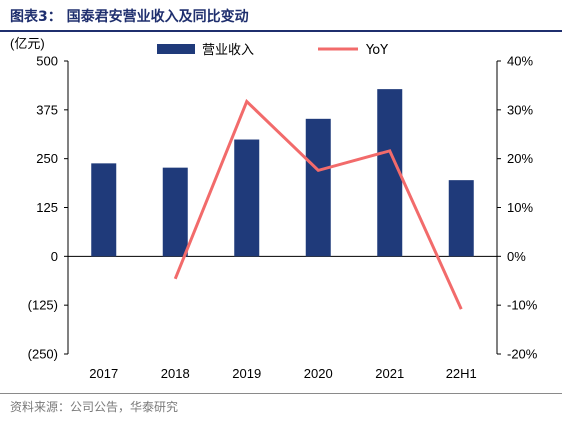  Describe the element at coordinates (389, 373) in the screenshot. I see `x-tick-label: 2021` at that location.